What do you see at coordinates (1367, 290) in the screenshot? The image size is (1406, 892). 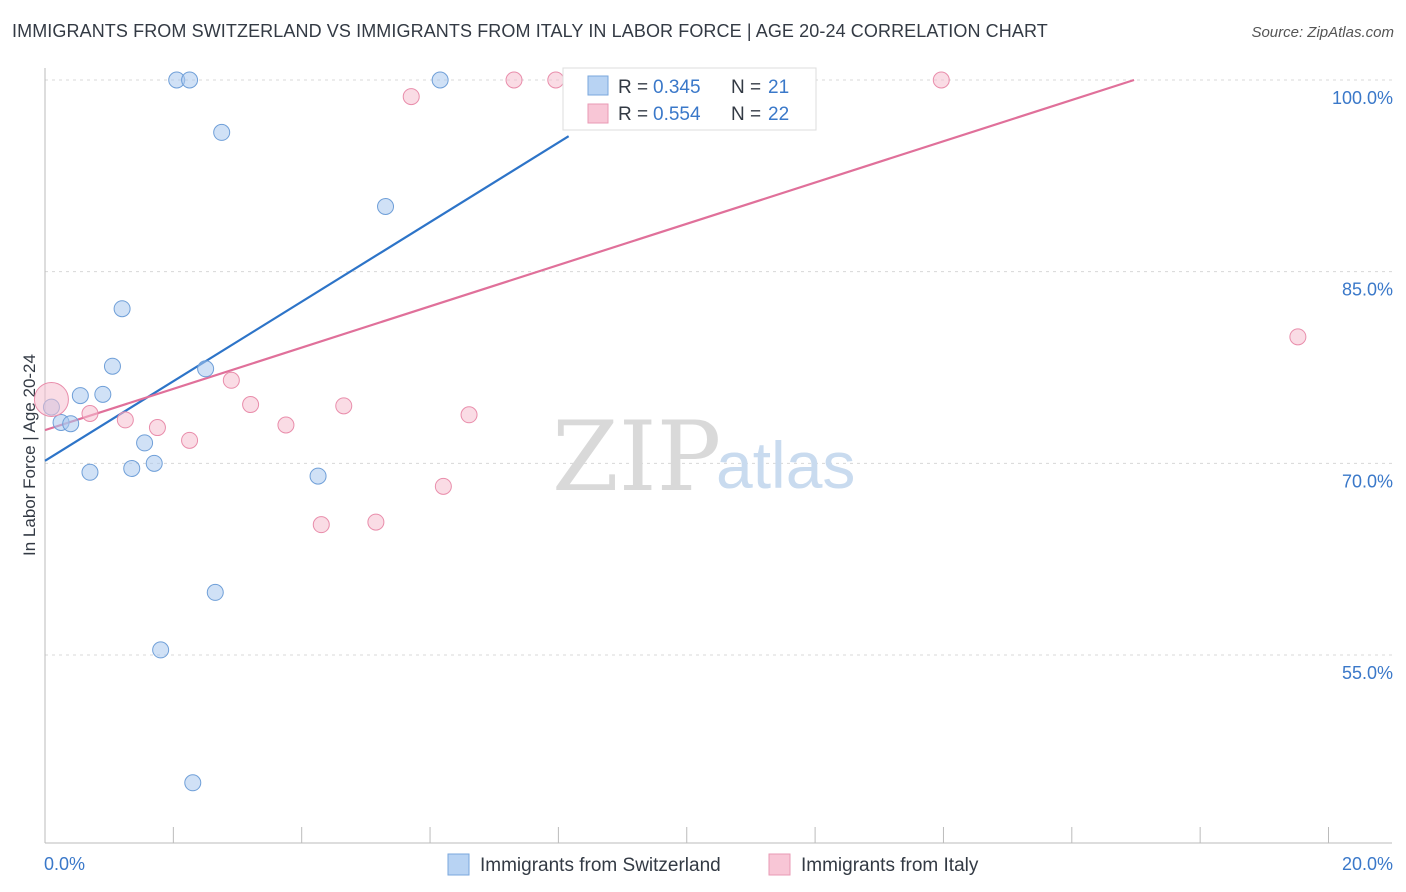 I see `y-tick-label: 85.0%` at bounding box center [1367, 290].